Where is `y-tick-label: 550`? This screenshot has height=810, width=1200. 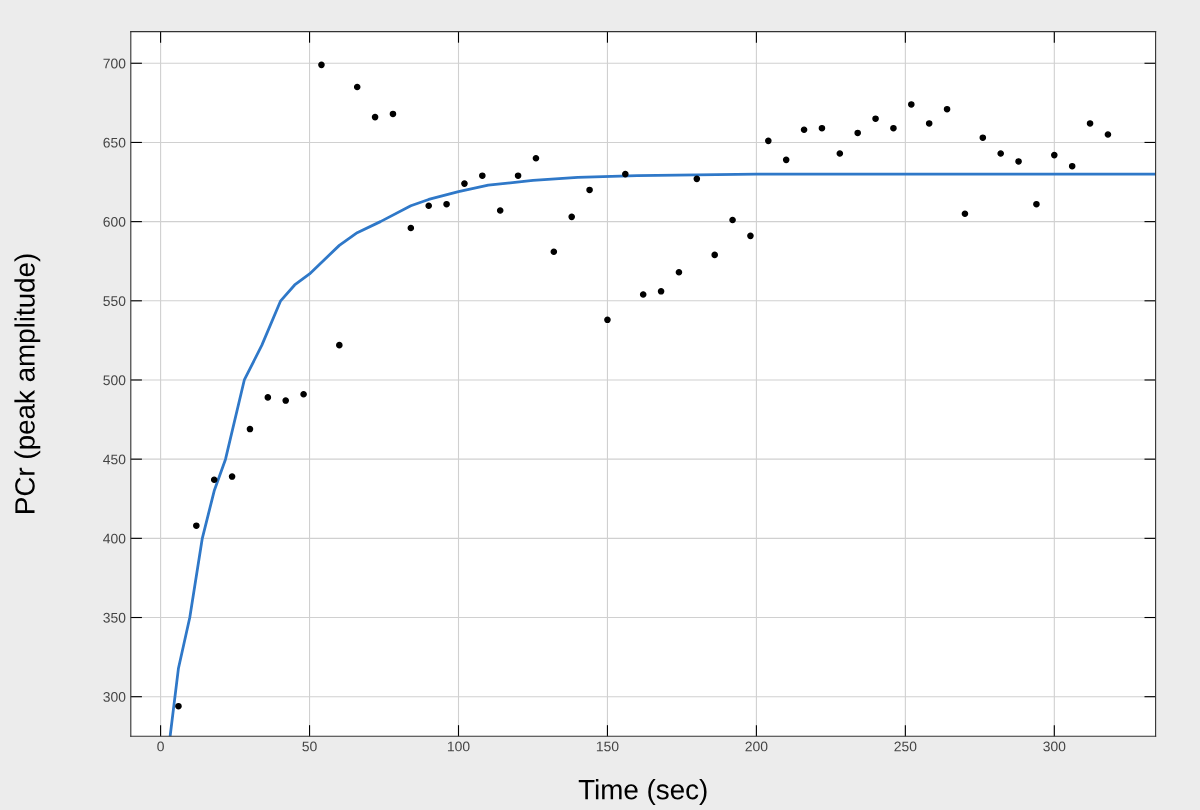
y-tick-label: 550 is located at coordinates (114, 301).